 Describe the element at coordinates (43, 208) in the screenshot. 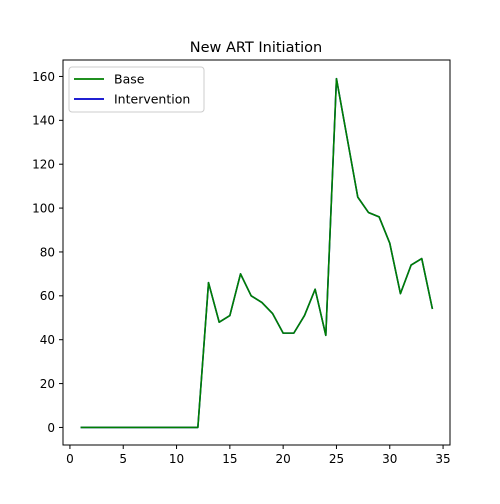

I see `y-tick-label: 100` at that location.